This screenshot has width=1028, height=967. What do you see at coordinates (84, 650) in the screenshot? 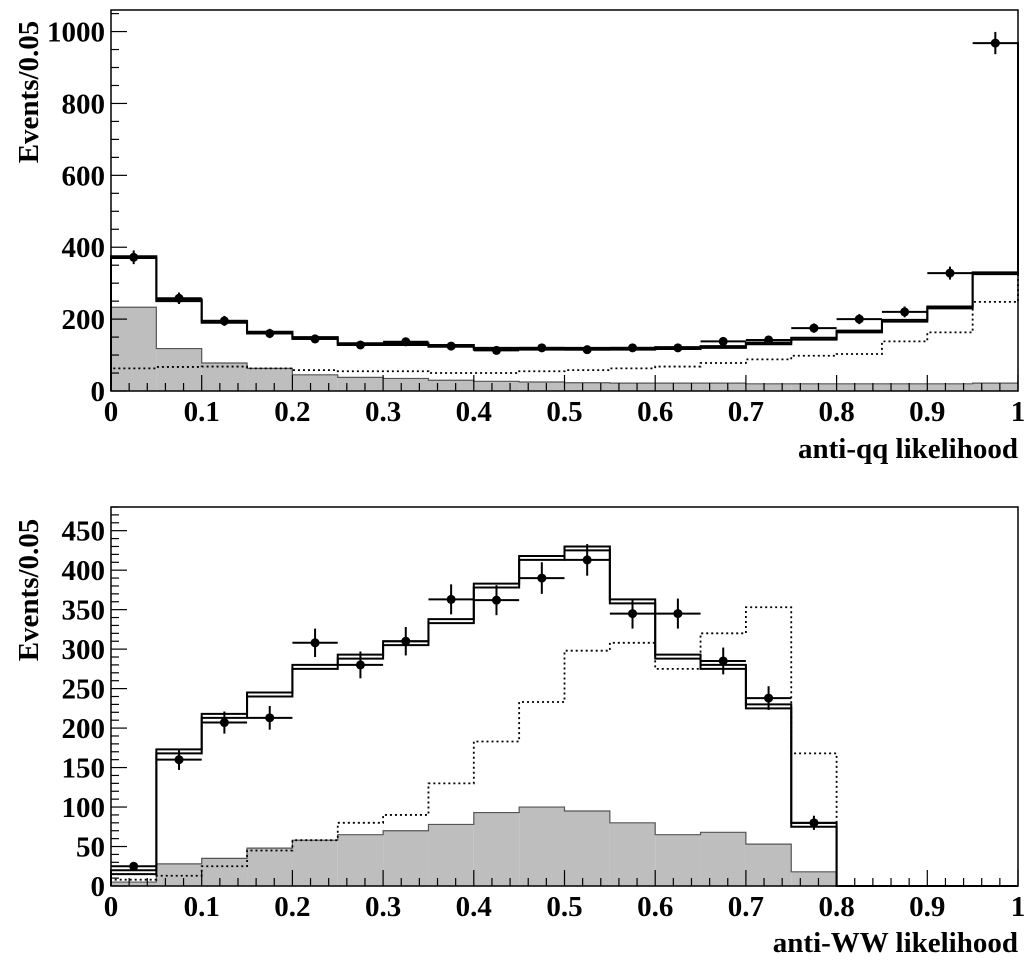
I see `y-tick-label: 300` at bounding box center [84, 650].